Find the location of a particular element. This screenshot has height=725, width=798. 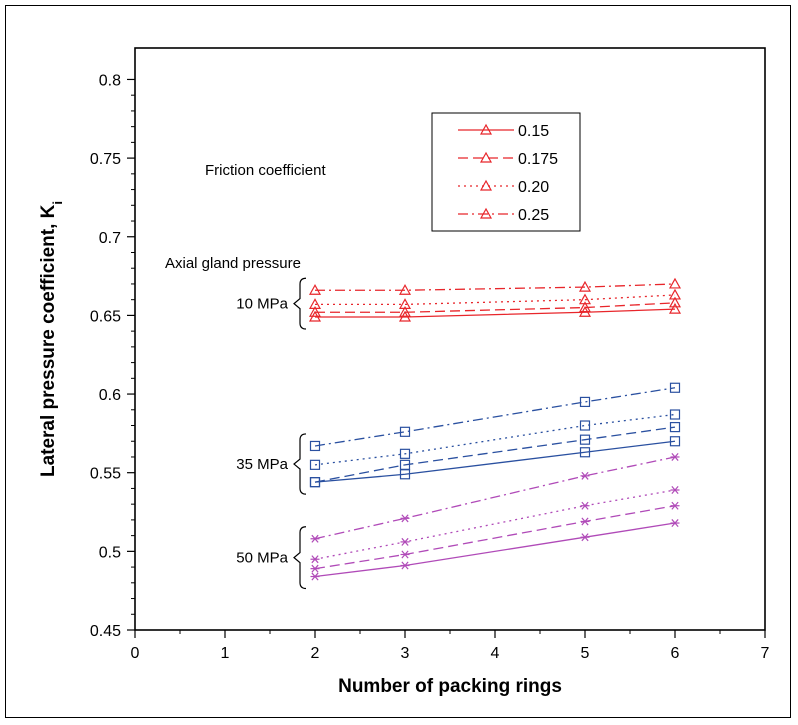

group-label: 35 MPa is located at coordinates (262, 464).